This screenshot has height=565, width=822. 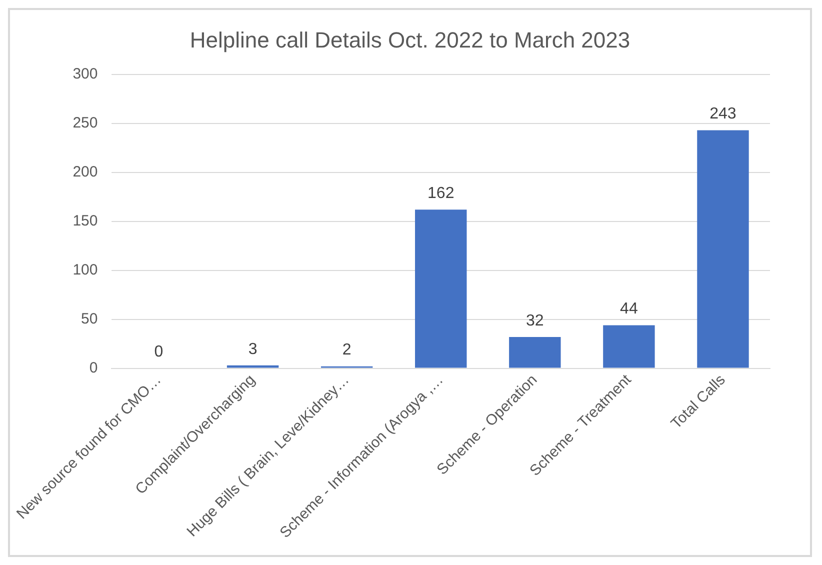 What do you see at coordinates (159, 352) in the screenshot?
I see `data-label: 0` at bounding box center [159, 352].